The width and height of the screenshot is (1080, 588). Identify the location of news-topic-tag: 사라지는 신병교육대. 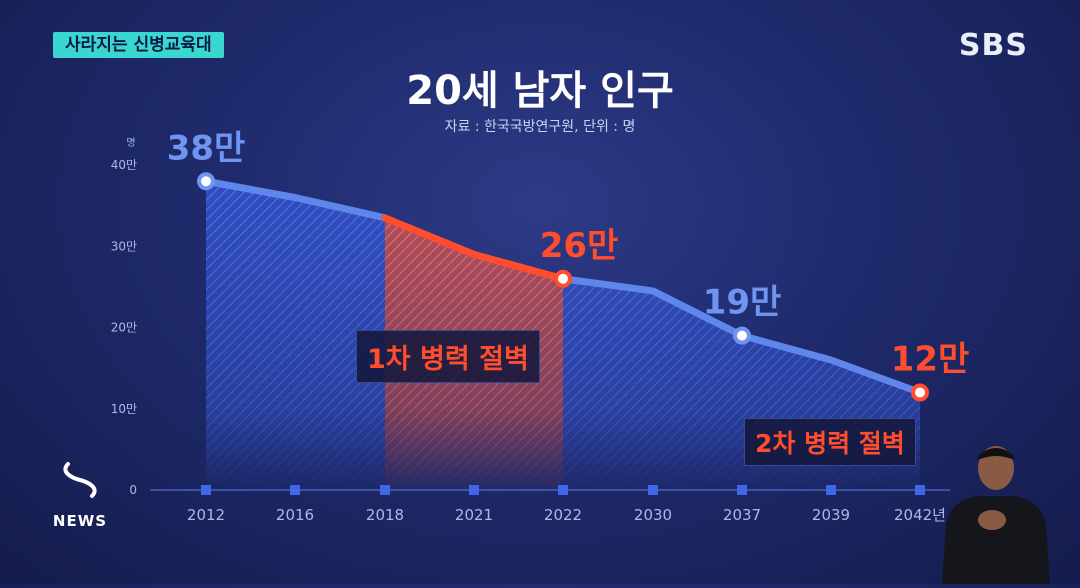
(138, 45).